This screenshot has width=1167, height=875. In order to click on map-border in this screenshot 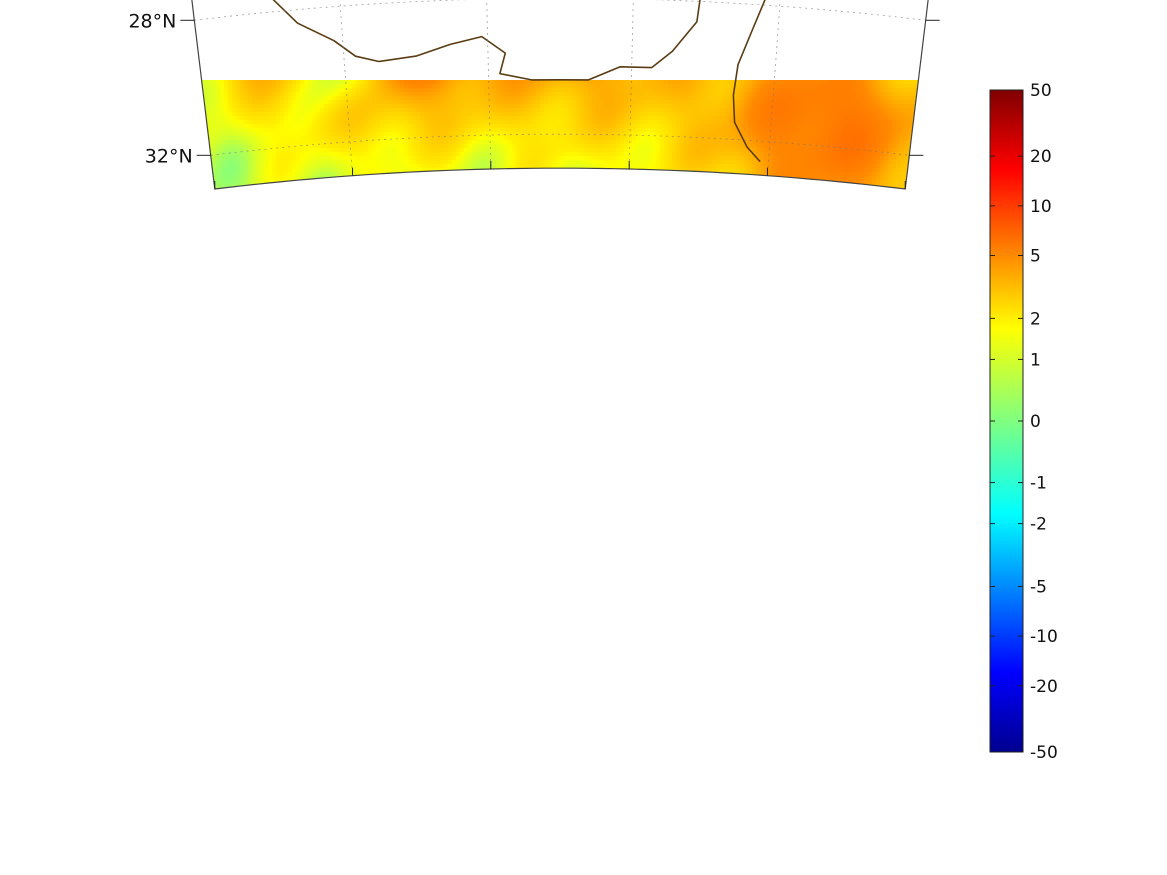, I will do `click(560, 95)`.